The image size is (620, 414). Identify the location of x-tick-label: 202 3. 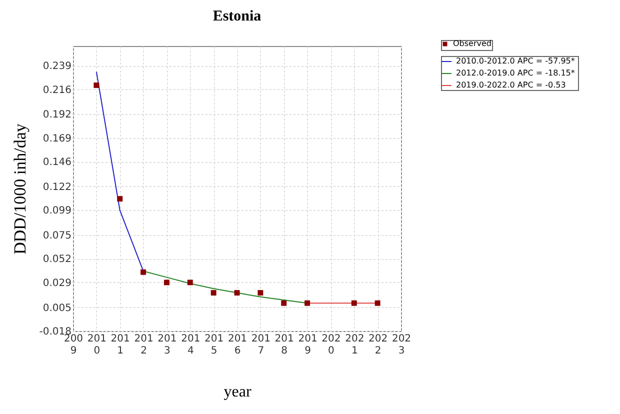
(402, 345).